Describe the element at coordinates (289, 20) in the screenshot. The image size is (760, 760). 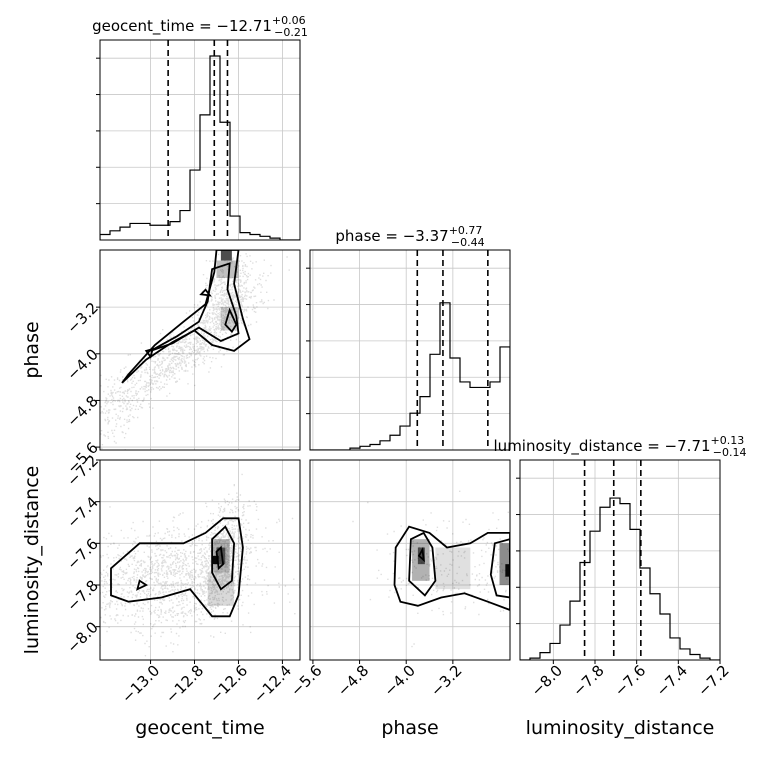
I see `title-plus: +0.06` at that location.